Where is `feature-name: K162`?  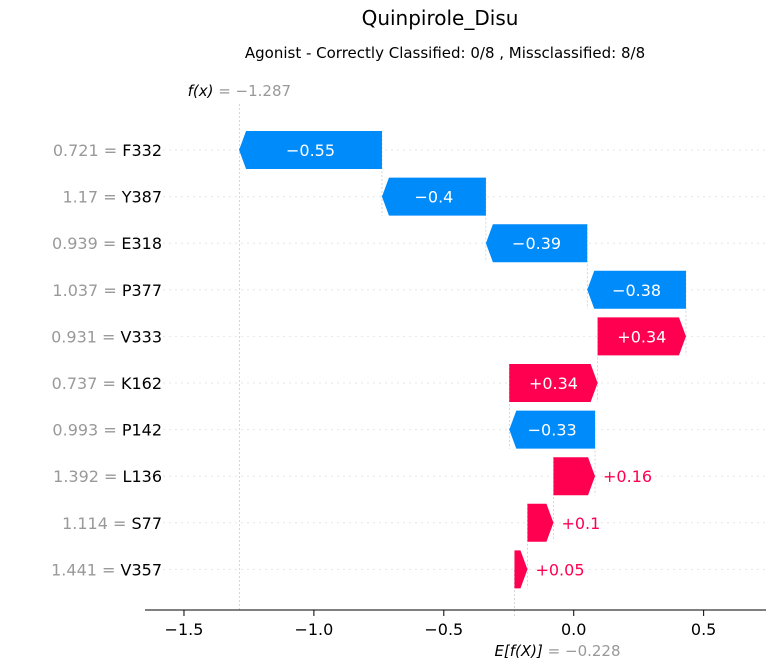
feature-name: K162 is located at coordinates (141, 383).